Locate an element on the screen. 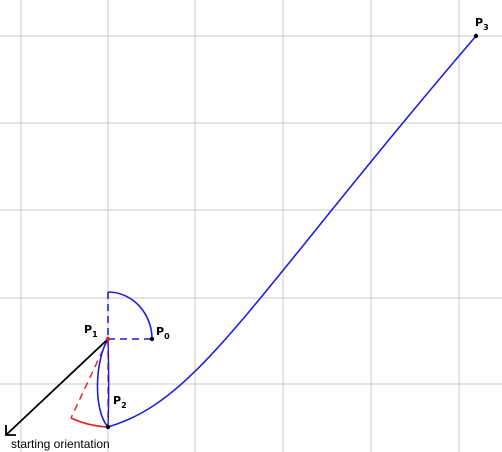 The image size is (502, 452). label-p2: P2 is located at coordinates (120, 402).